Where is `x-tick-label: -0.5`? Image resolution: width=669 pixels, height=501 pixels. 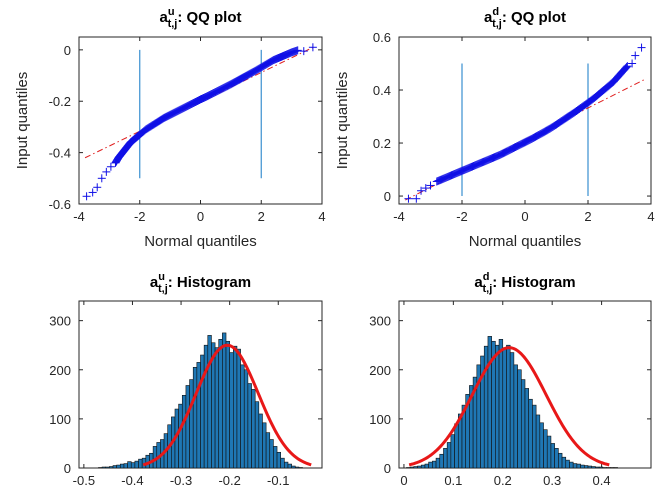 x-tick-label: -0.5 is located at coordinates (84, 480).